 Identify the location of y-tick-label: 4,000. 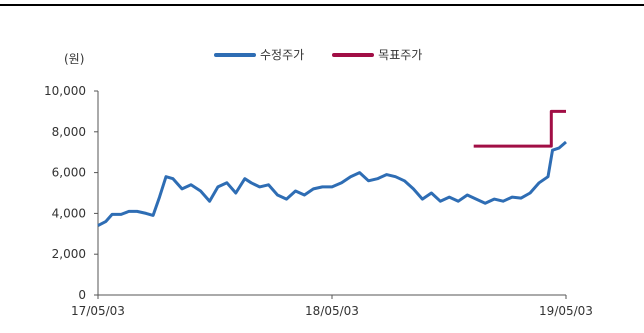
(69, 213).